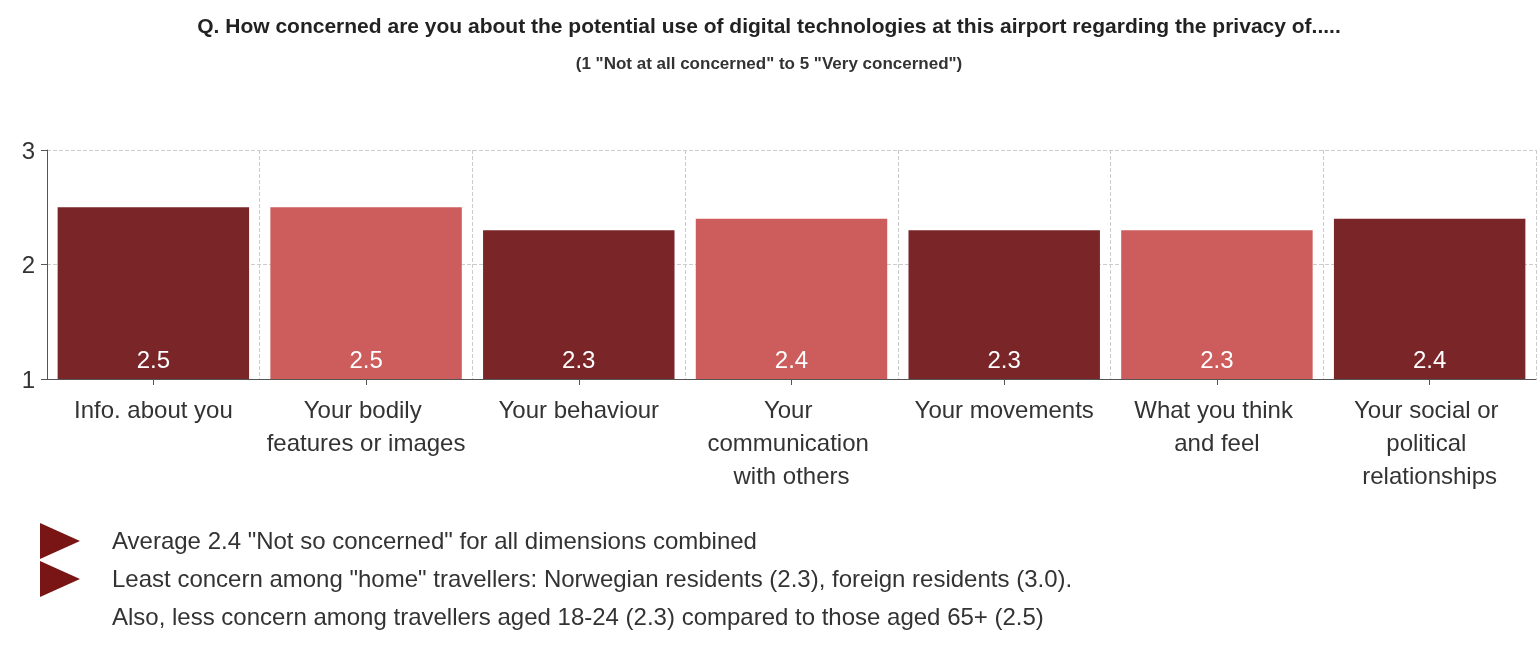 Image resolution: width=1538 pixels, height=670 pixels. Describe the element at coordinates (579, 409) in the screenshot. I see `x-tick-label: Your behaviour` at that location.